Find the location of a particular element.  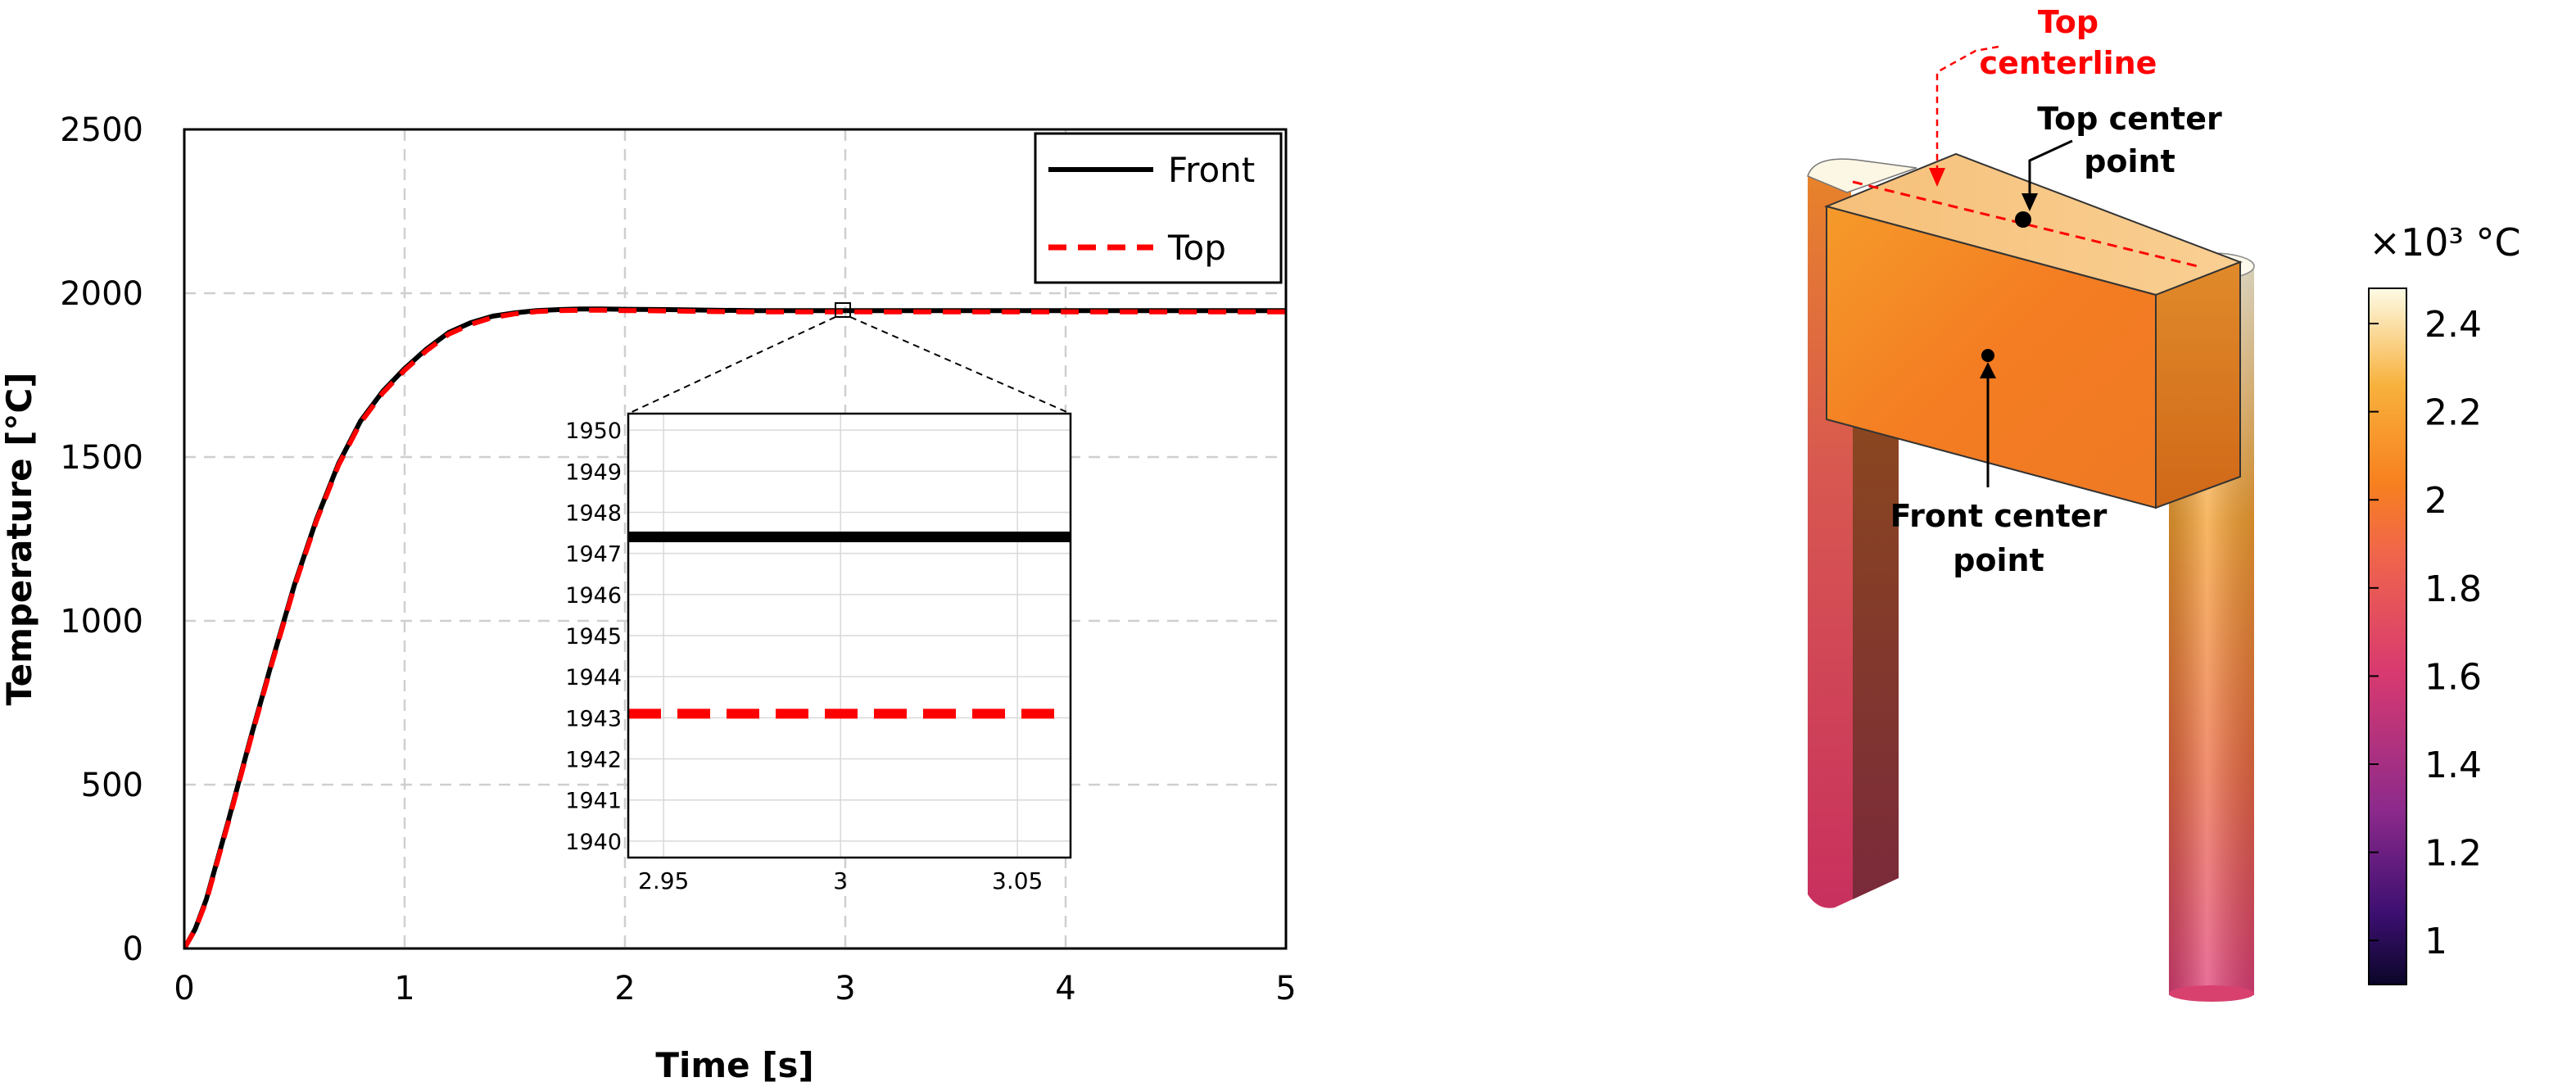

inset-y-tick-label-1949: 1949 is located at coordinates (593, 472).